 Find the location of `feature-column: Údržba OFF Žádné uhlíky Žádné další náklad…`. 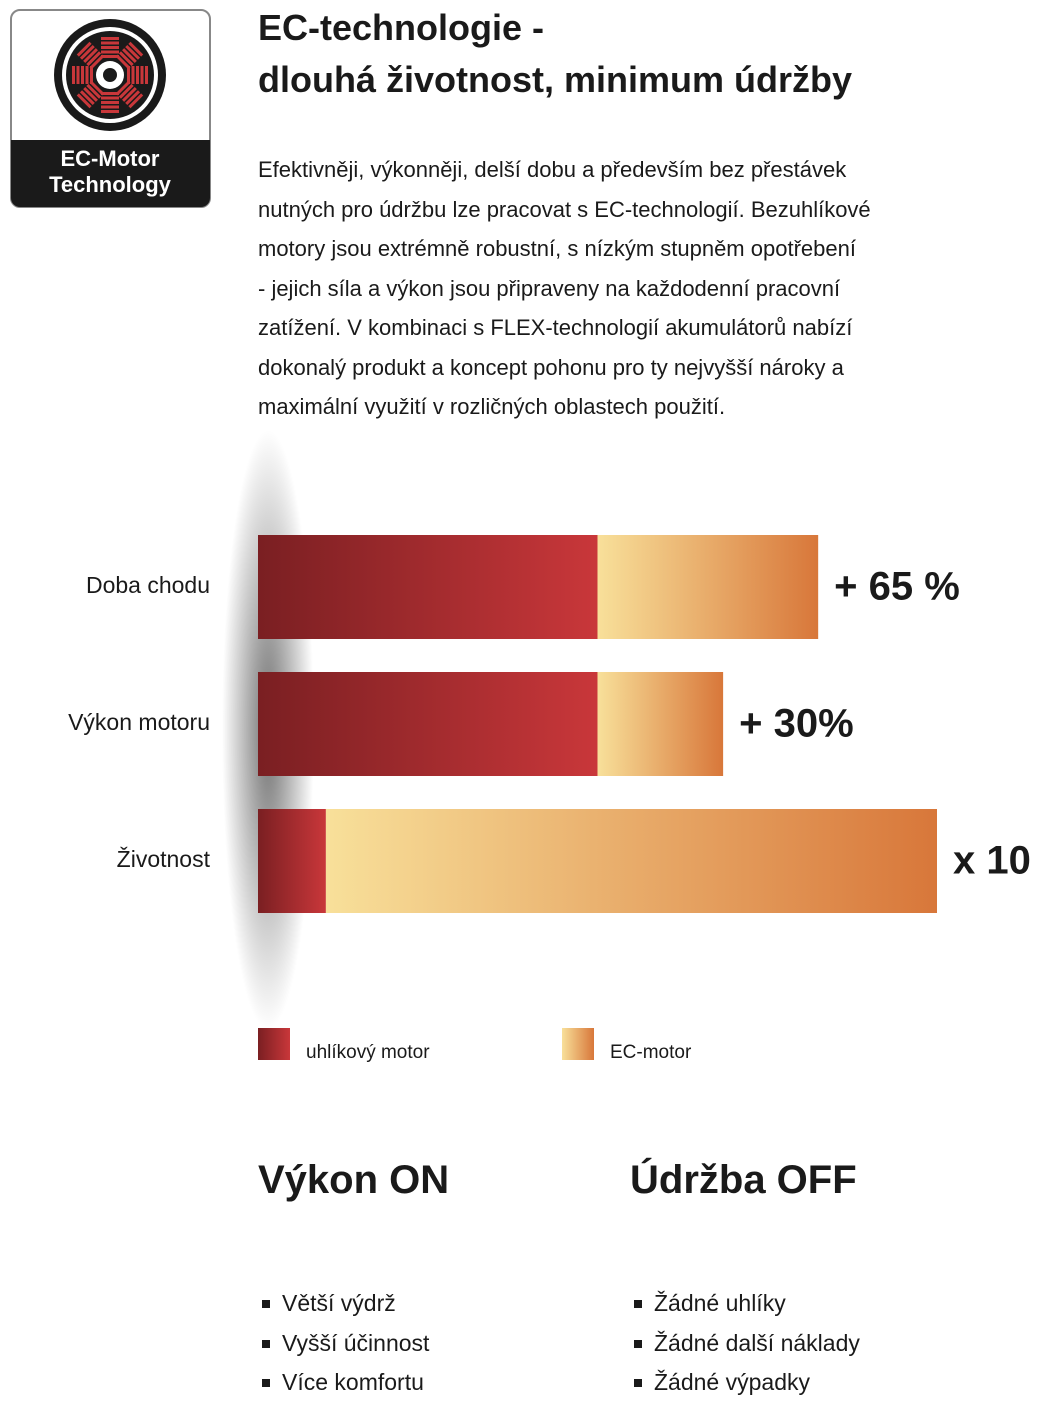

feature-column: Údržba OFF Žádné uhlíky Žádné další náklad… is located at coordinates (745, 1277).